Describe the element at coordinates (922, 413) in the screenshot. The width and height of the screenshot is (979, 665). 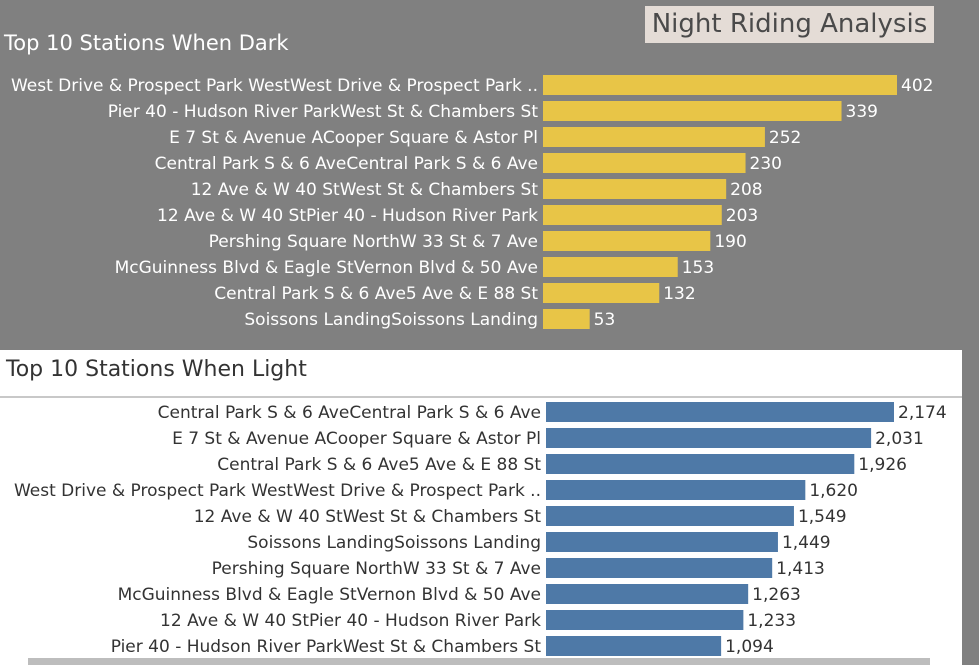
I see `value-label: 2,174` at that location.